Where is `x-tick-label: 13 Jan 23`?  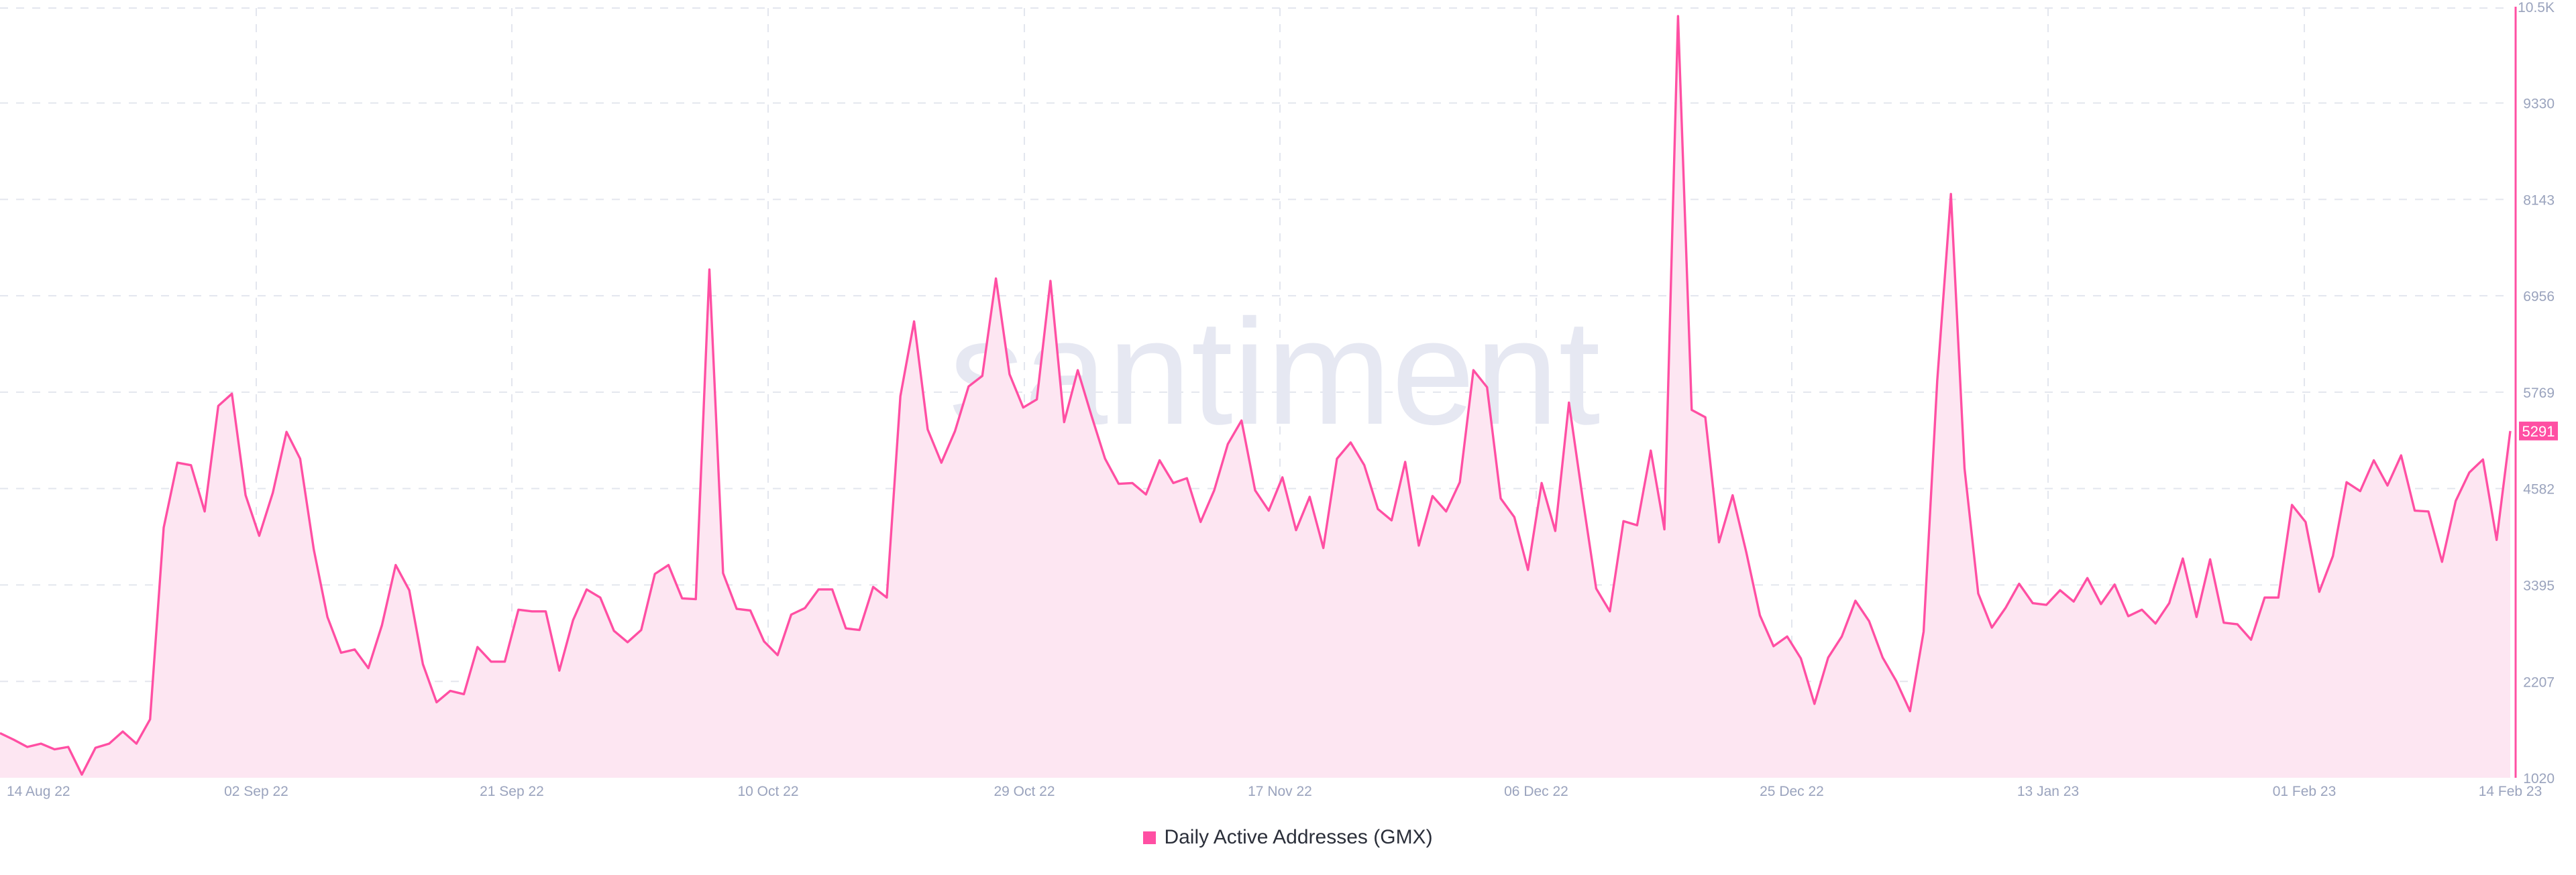
x-tick-label: 13 Jan 23 is located at coordinates (2048, 791).